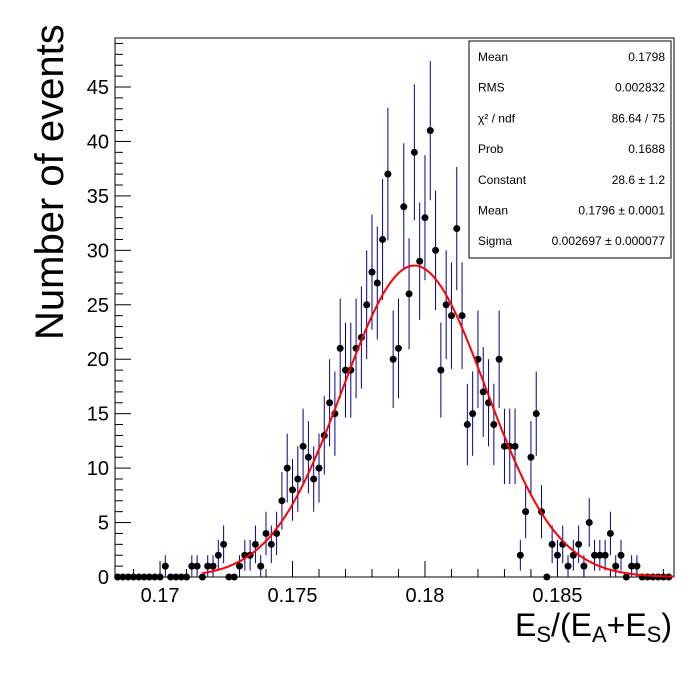 The width and height of the screenshot is (696, 674). What do you see at coordinates (666, 625) in the screenshot?
I see `x-label-text: )` at bounding box center [666, 625].